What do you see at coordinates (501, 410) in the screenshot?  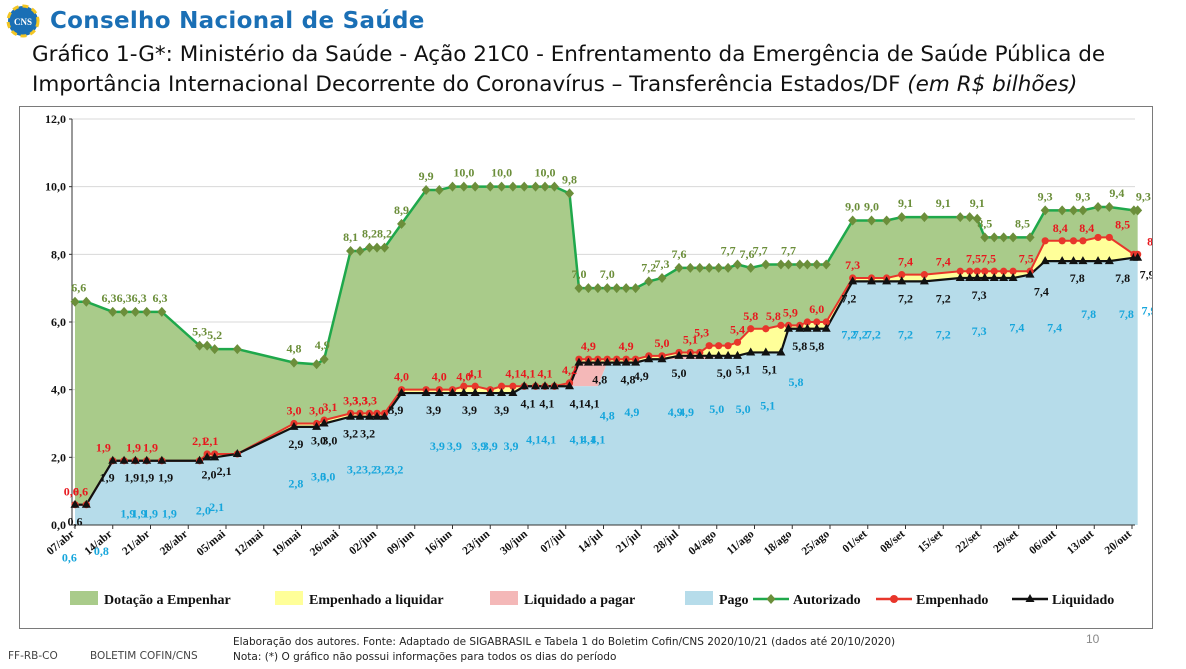 I see `label-liquidado: 3,9` at bounding box center [501, 410].